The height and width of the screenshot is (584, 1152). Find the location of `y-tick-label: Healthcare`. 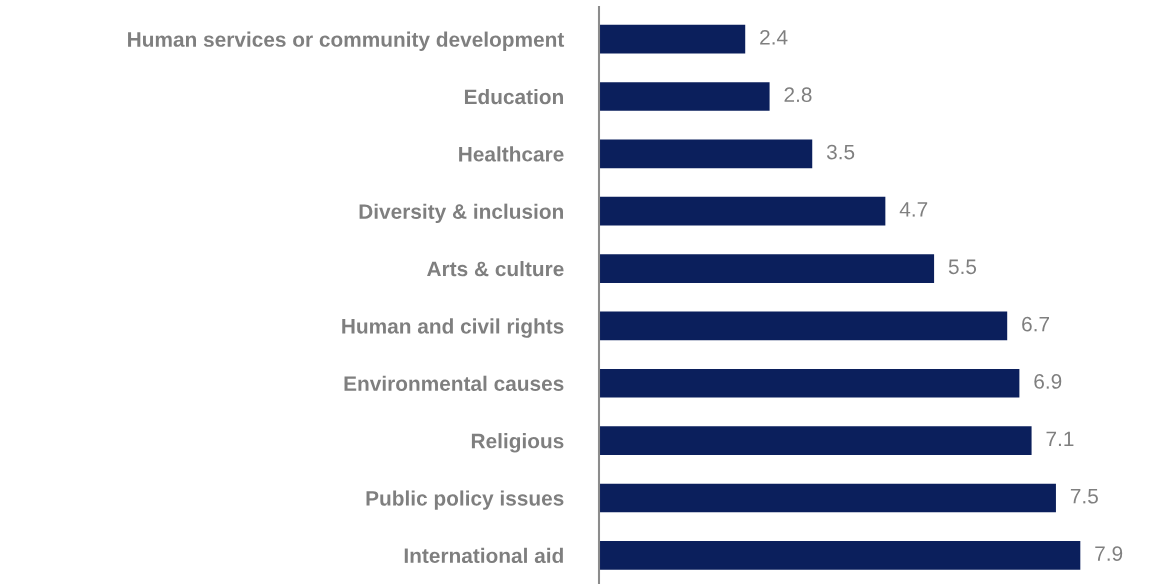

y-tick-label: Healthcare is located at coordinates (511, 154).